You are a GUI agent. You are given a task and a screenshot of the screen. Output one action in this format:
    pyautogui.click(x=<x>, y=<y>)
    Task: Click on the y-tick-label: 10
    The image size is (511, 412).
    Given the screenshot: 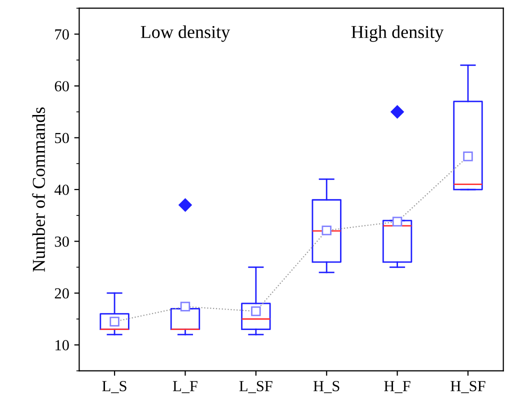 What is the action you would take?
    pyautogui.click(x=62, y=345)
    